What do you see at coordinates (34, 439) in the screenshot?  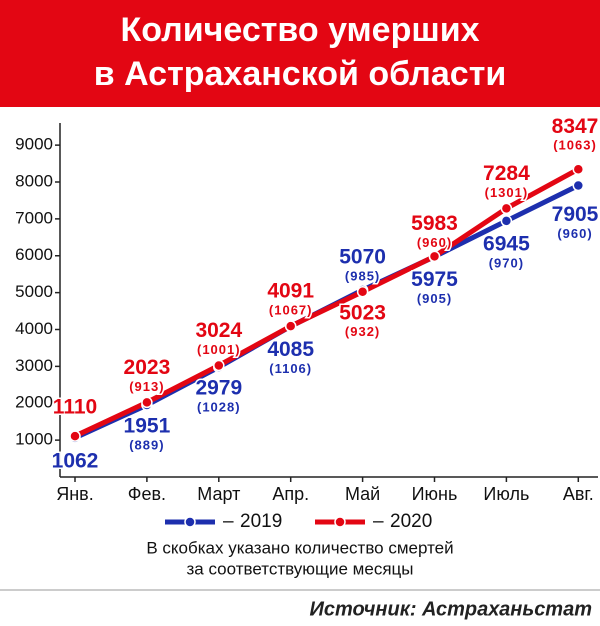 I see `y-tick-label: 1000` at bounding box center [34, 439].